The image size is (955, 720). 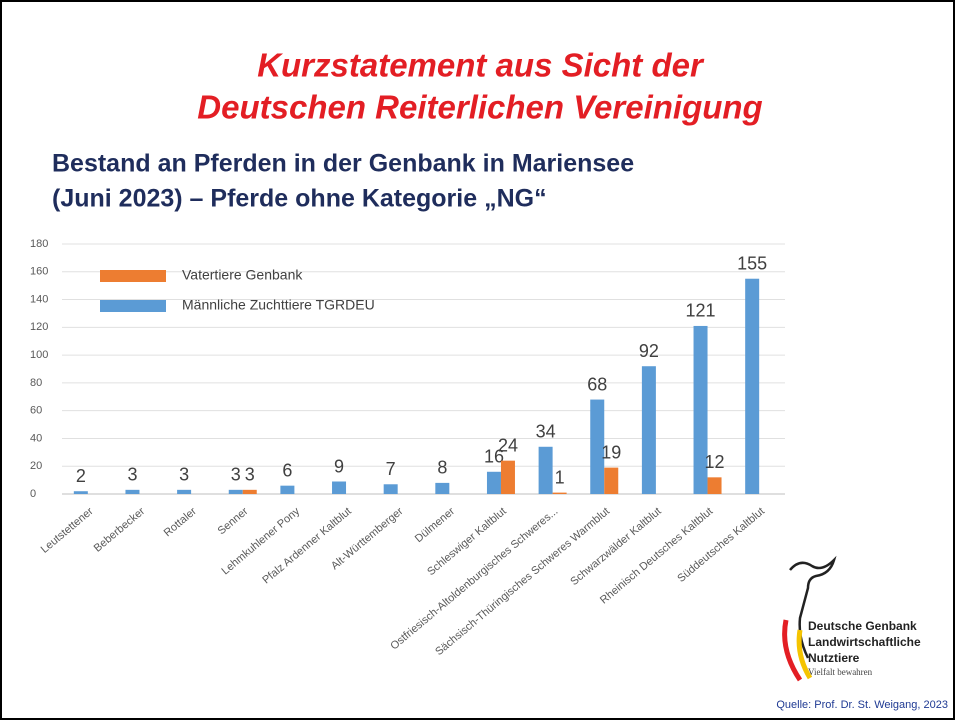 What do you see at coordinates (611, 452) in the screenshot?
I see `data-label: 19` at bounding box center [611, 452].